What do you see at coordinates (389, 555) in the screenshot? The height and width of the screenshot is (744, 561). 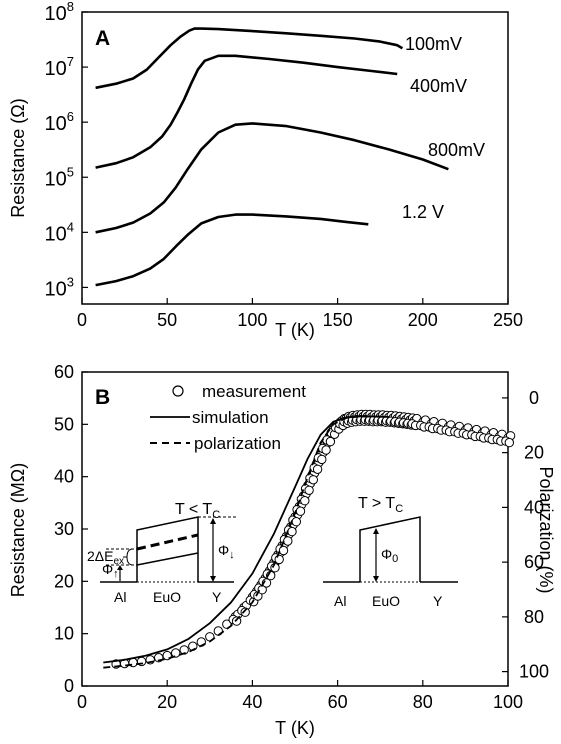 I see `inset-right-phi0-label: Φ0` at bounding box center [389, 555].